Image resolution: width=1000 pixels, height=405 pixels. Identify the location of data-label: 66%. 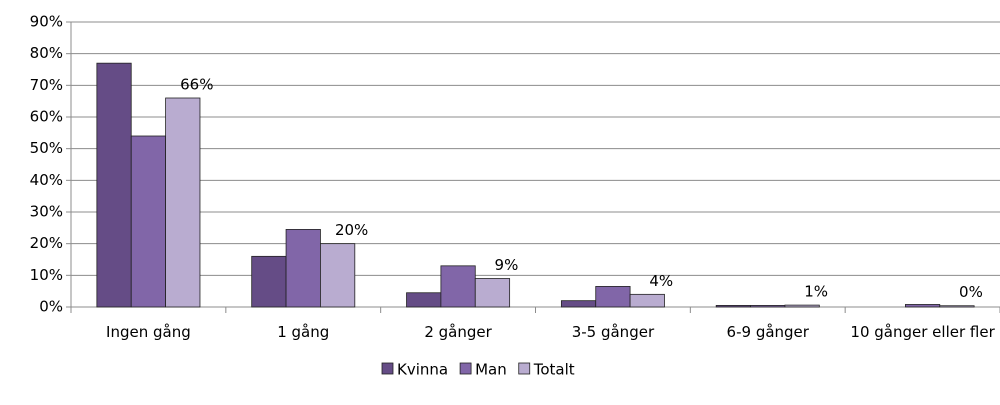
(196, 85).